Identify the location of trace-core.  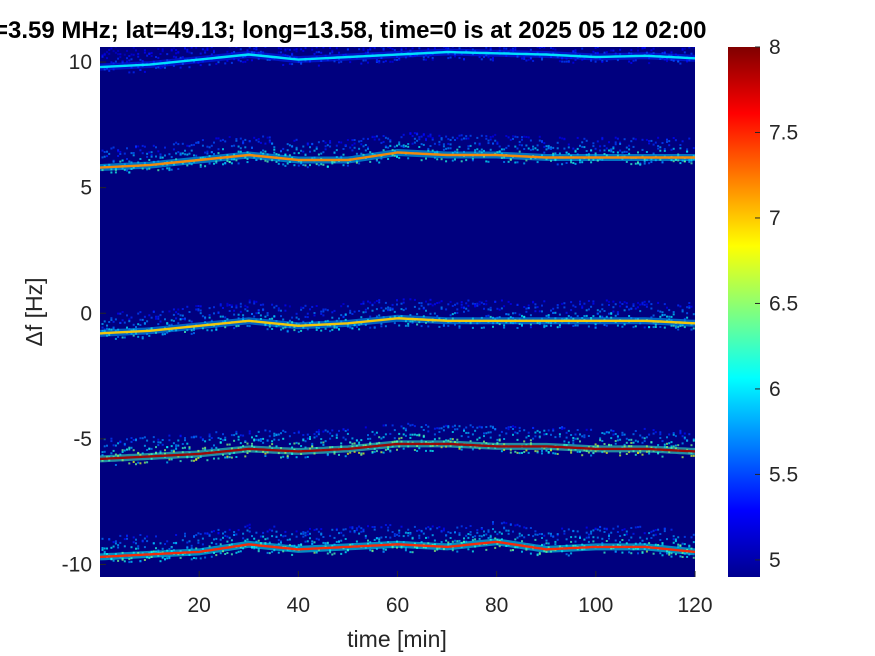
(397, 451).